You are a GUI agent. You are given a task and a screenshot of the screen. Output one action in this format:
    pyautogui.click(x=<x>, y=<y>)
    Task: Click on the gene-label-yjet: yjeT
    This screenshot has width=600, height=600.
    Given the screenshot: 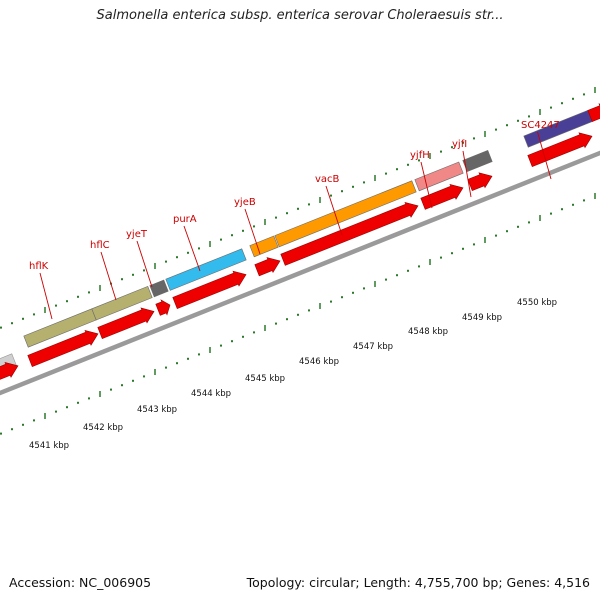 What is the action you would take?
    pyautogui.click(x=137, y=234)
    